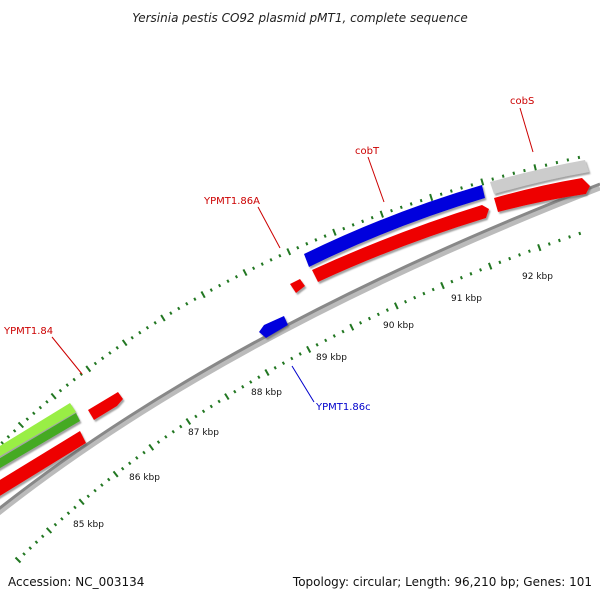 The width and height of the screenshot is (600, 600). What do you see at coordinates (400, 243) in the screenshot?
I see `cds-cobt-red` at bounding box center [400, 243].